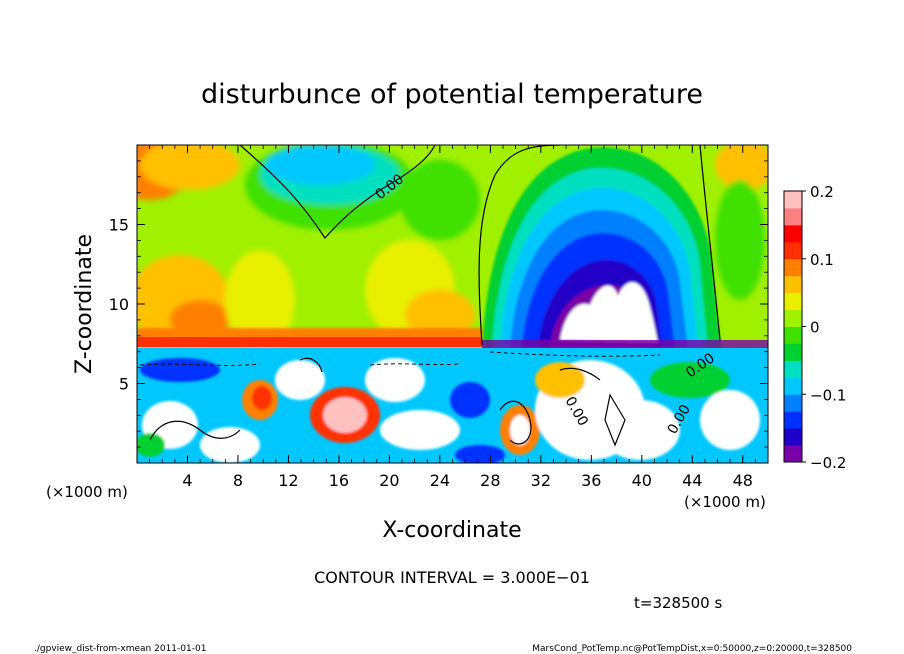  Describe the element at coordinates (119, 225) in the screenshot. I see `y-tick-label: 15` at that location.